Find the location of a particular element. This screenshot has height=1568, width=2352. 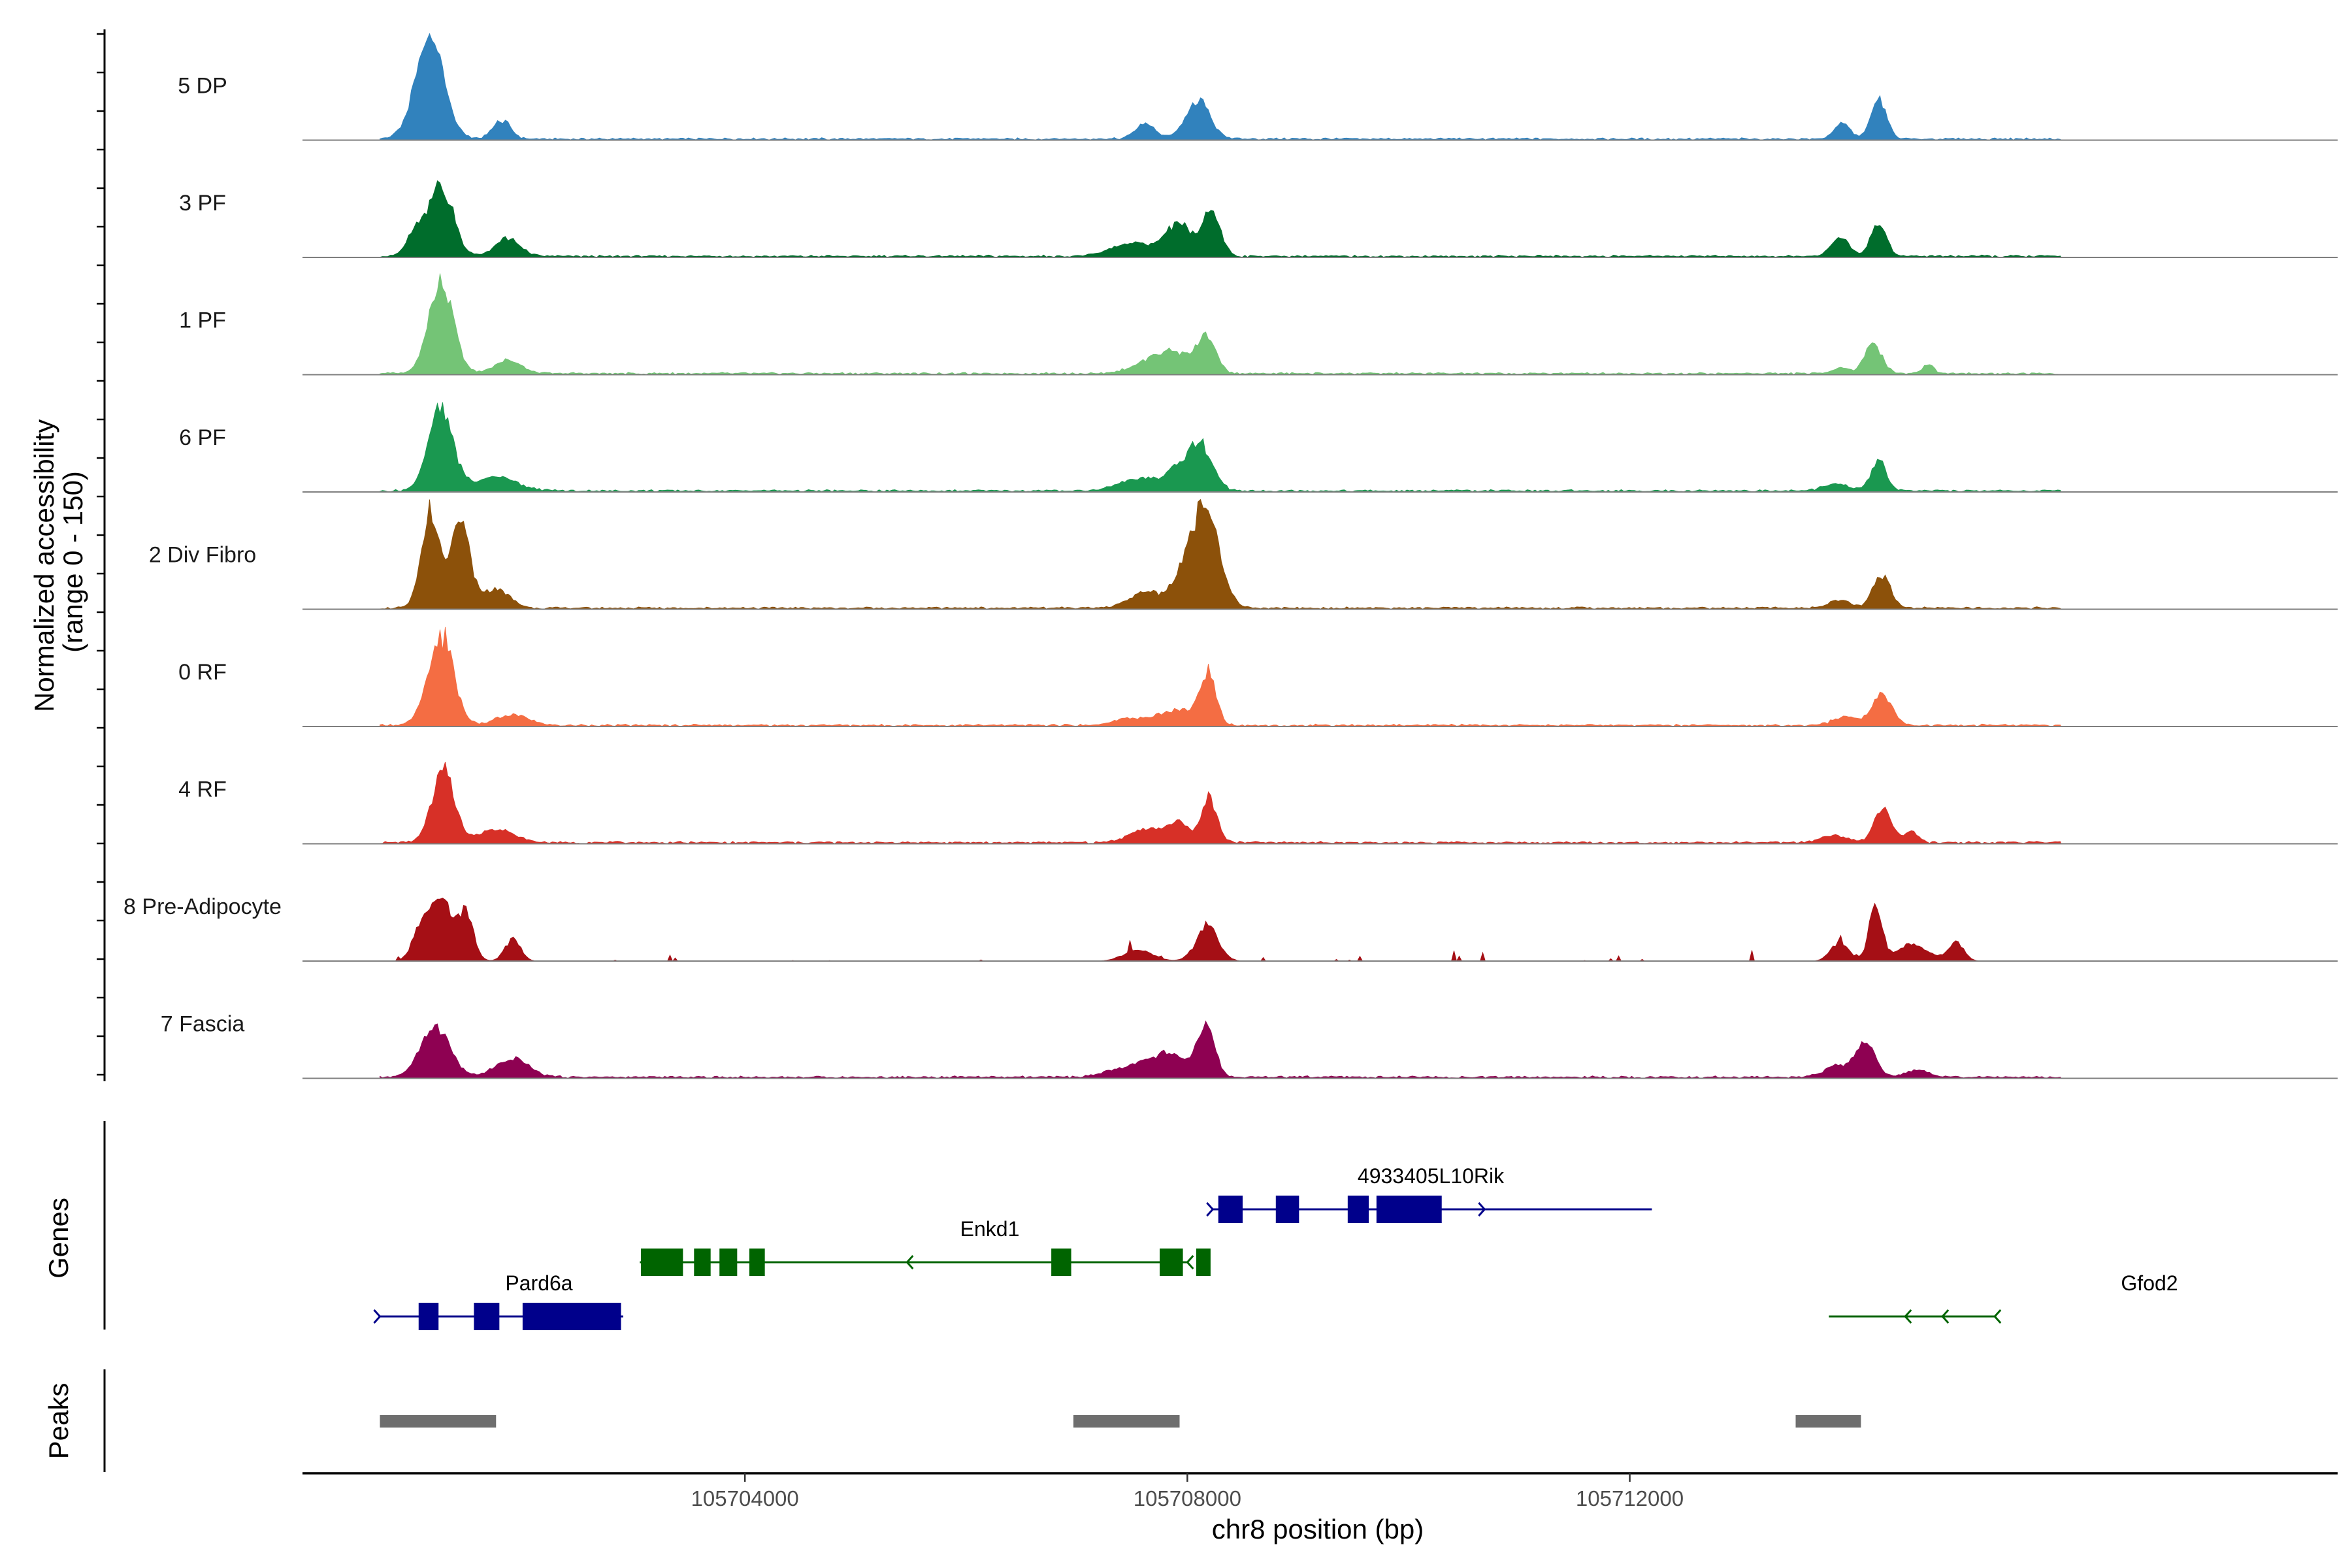

gene-label: Enkd1 is located at coordinates (990, 1229).